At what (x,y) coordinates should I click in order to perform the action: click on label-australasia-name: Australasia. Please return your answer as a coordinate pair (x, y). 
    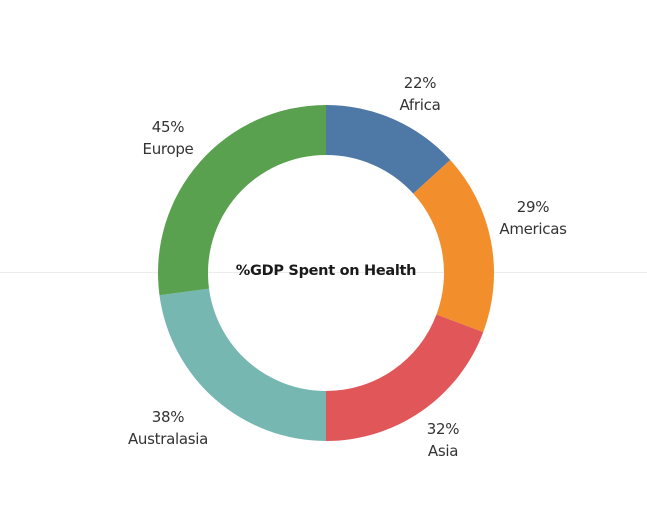
    Looking at the image, I should click on (168, 439).